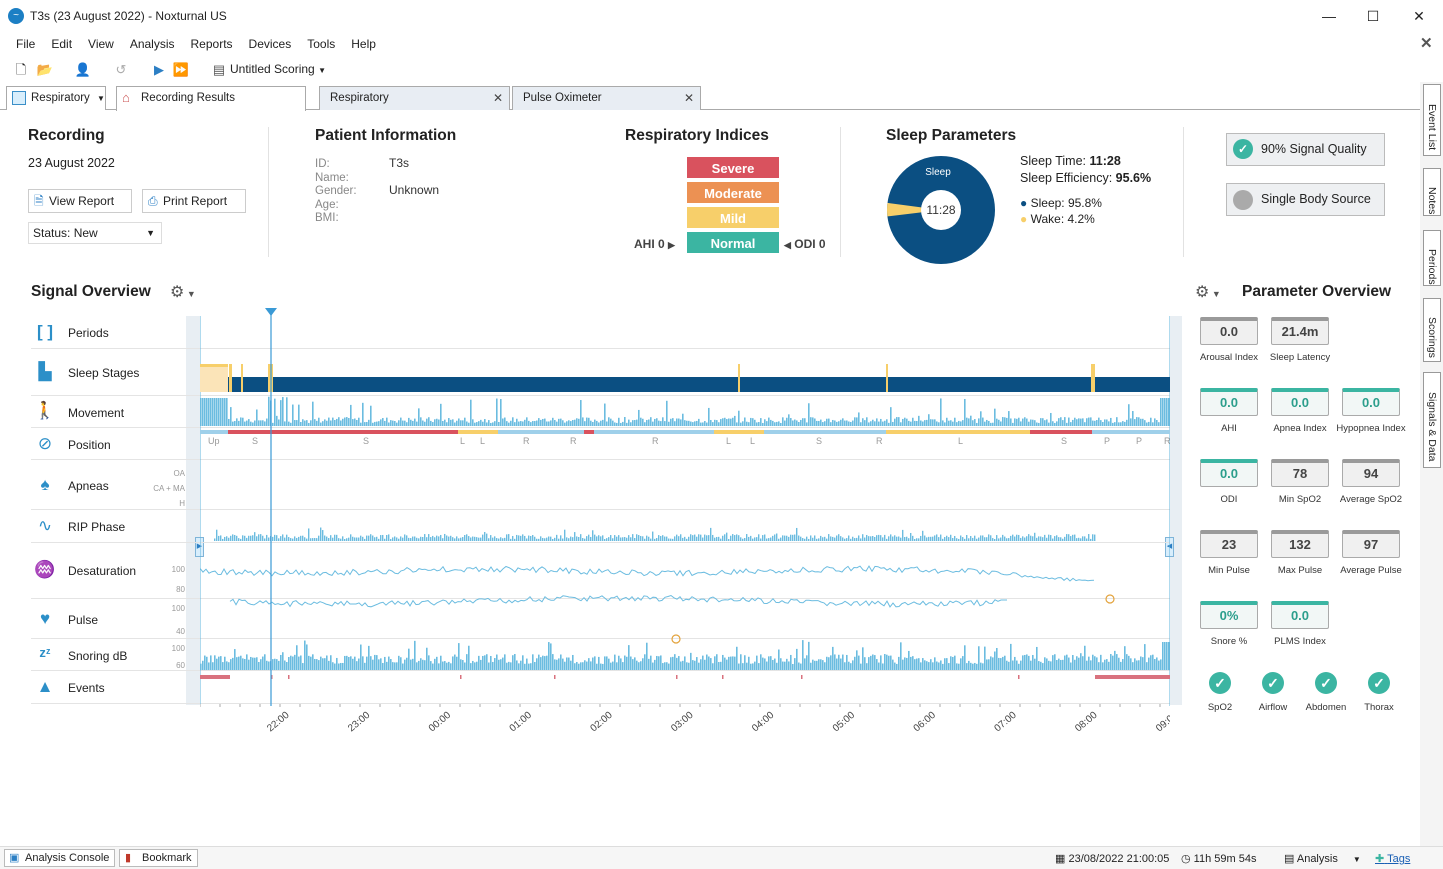  What do you see at coordinates (1305, 149) in the screenshot?
I see `signal-quality-button: ✓ 90% Signal Quality` at bounding box center [1305, 149].